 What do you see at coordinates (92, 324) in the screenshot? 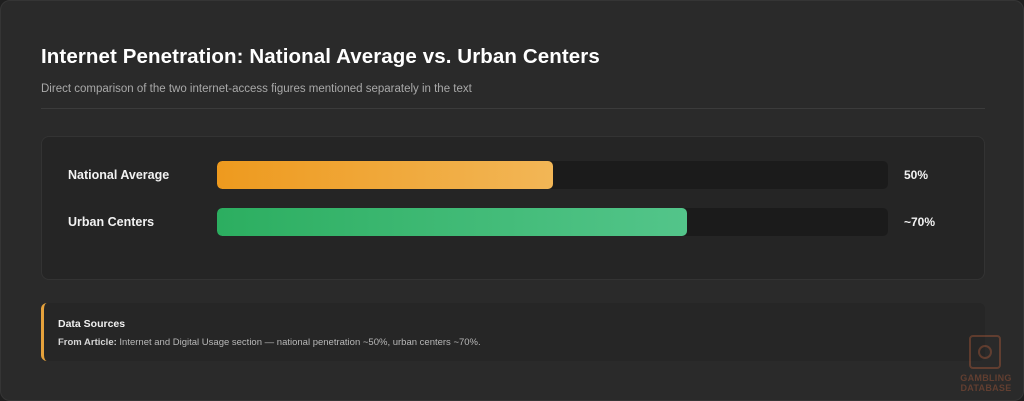
I see `data-sources-title: Data Sources` at bounding box center [92, 324].